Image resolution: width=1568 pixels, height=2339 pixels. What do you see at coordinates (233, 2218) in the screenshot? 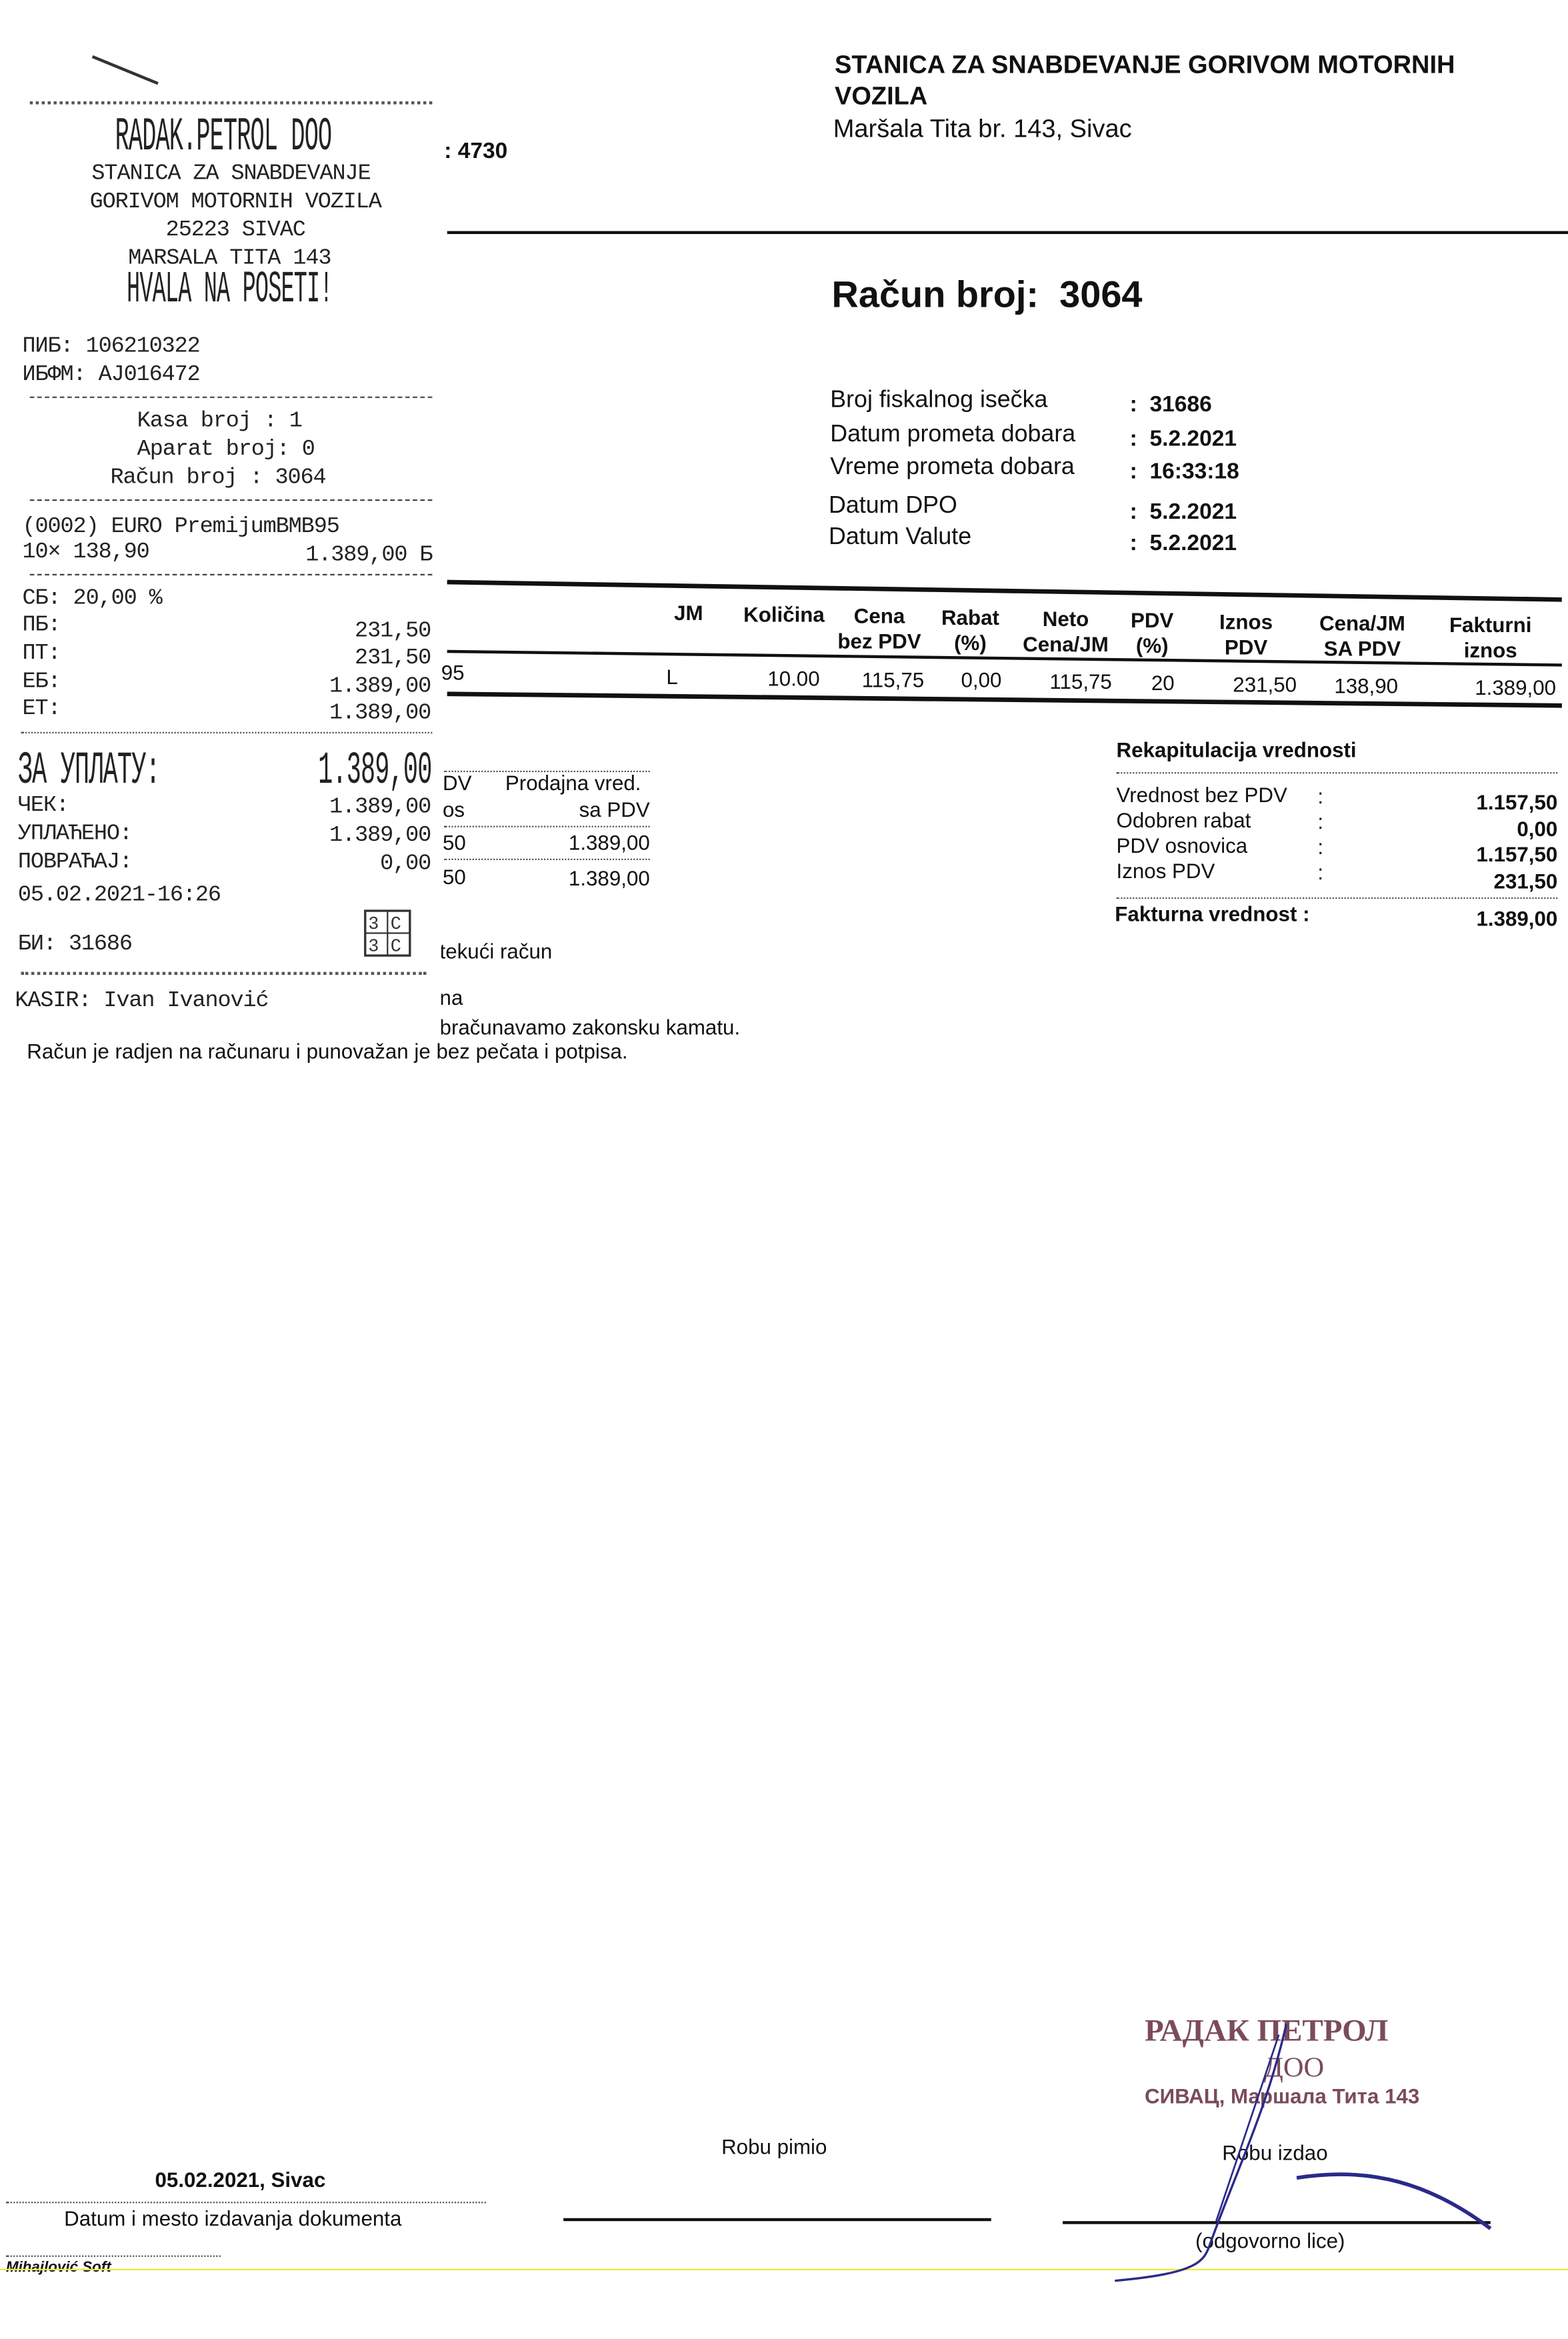
I see `issue-date-place-label: Datum i mesto izdavanja dokumenta` at bounding box center [233, 2218].